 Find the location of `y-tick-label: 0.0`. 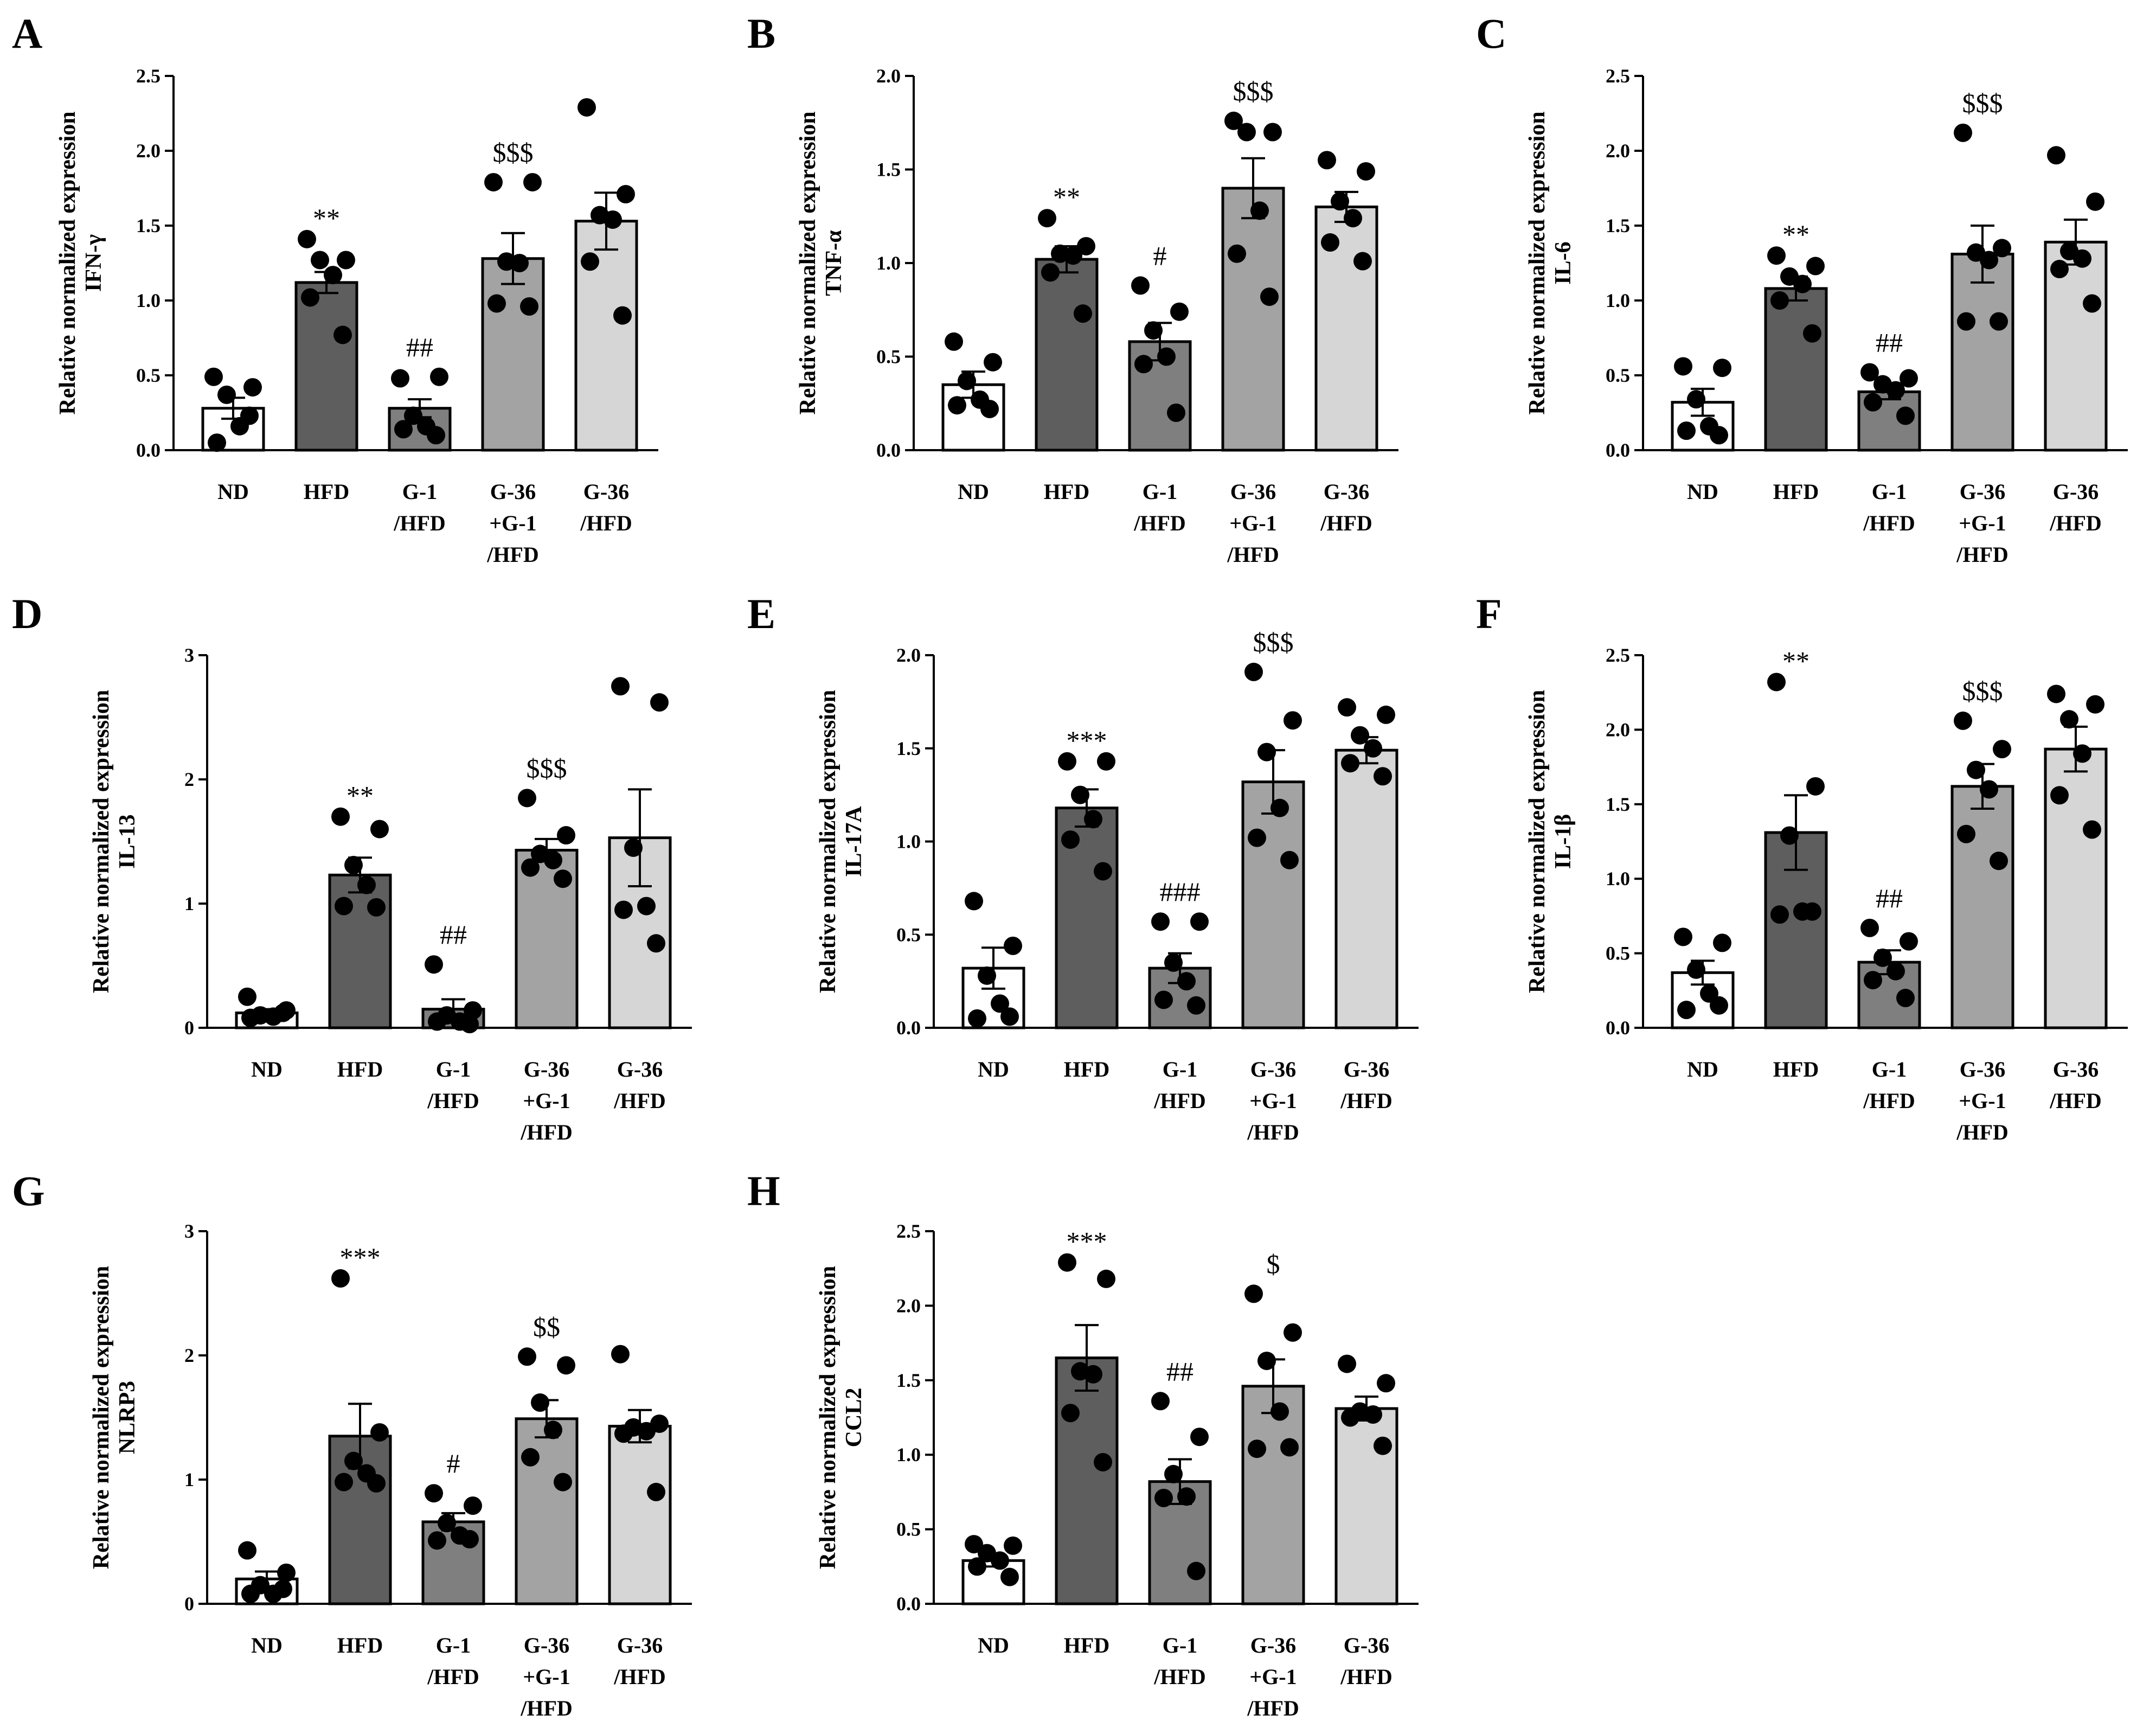

y-tick-label: 0.0 is located at coordinates (909, 1028).